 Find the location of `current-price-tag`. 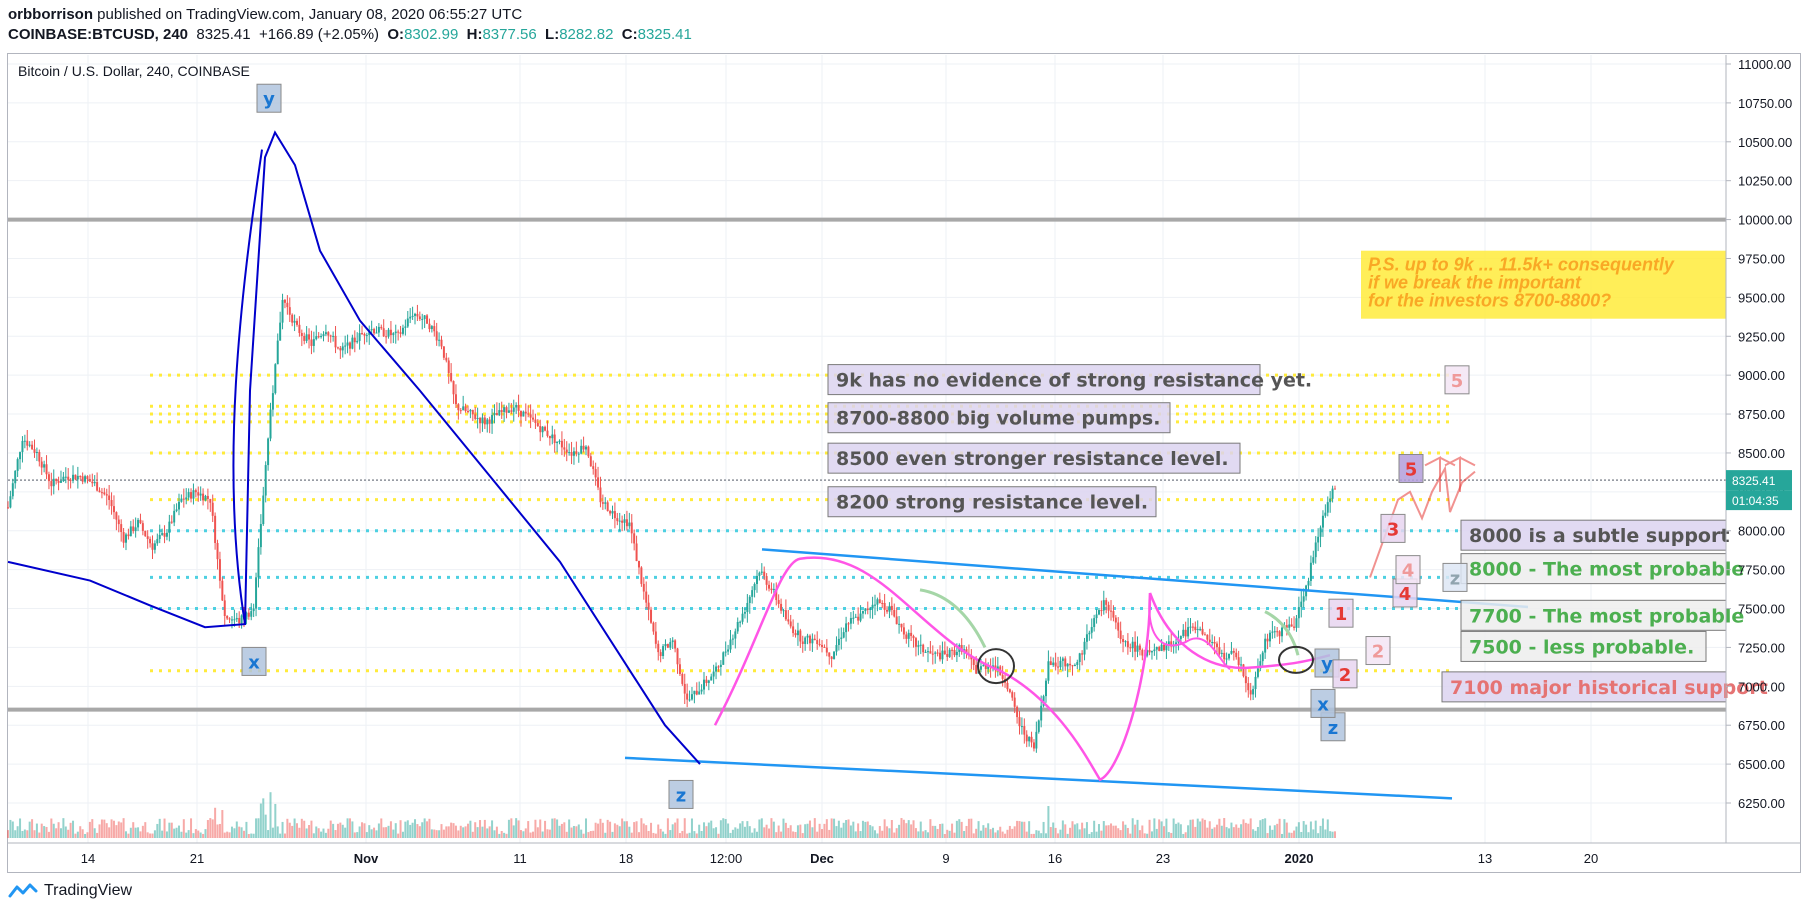

current-price-tag is located at coordinates (1759, 480).